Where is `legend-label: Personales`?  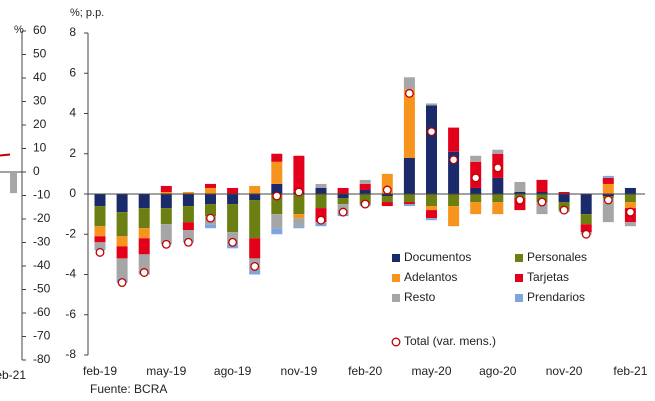 legend-label: Personales is located at coordinates (557, 257).